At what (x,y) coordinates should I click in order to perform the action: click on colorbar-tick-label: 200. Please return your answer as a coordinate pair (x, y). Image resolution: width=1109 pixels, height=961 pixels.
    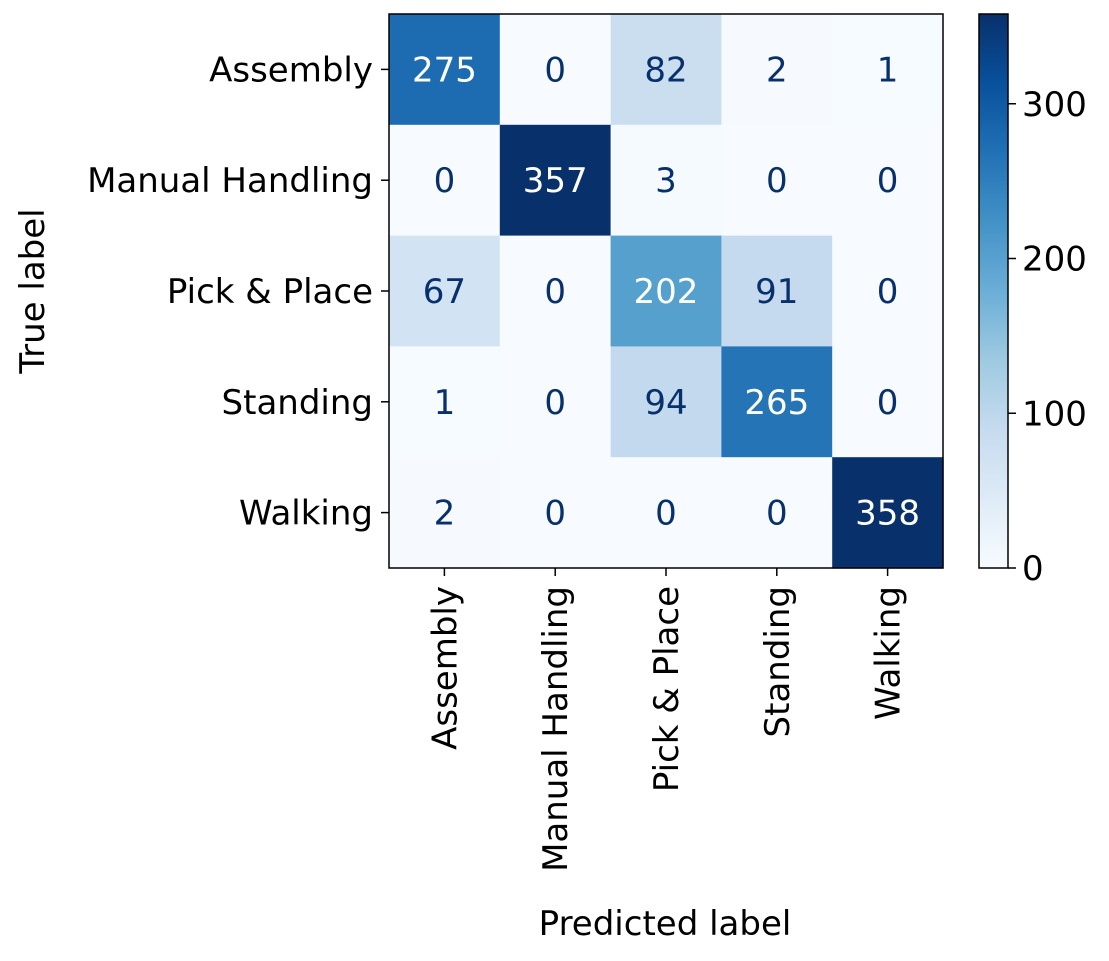
    Looking at the image, I should click on (1054, 260).